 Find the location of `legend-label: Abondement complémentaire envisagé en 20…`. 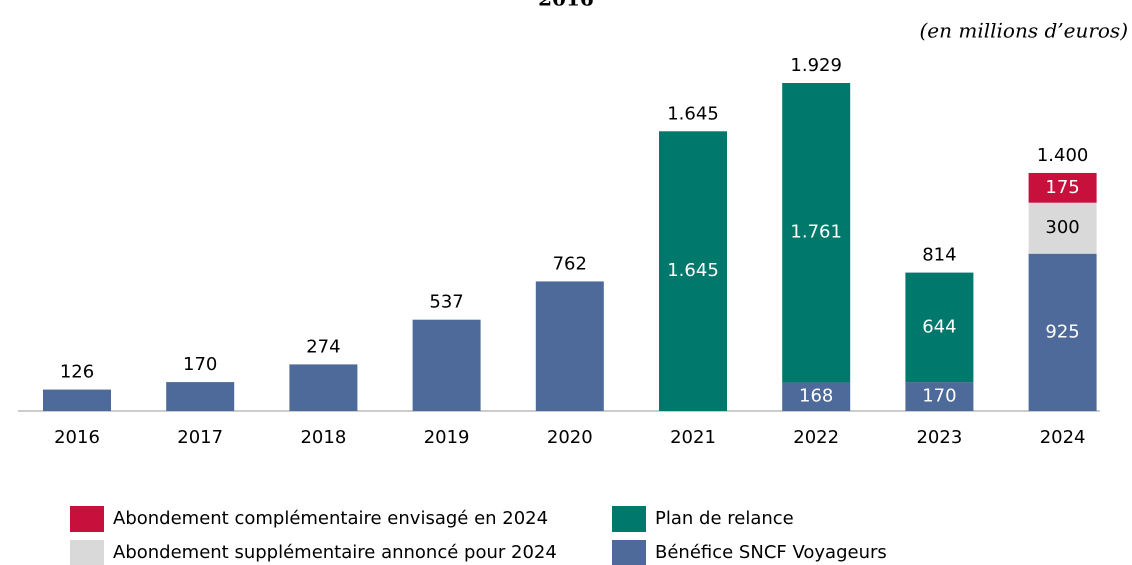

legend-label: Abondement complémentaire envisagé en 20… is located at coordinates (330, 518).